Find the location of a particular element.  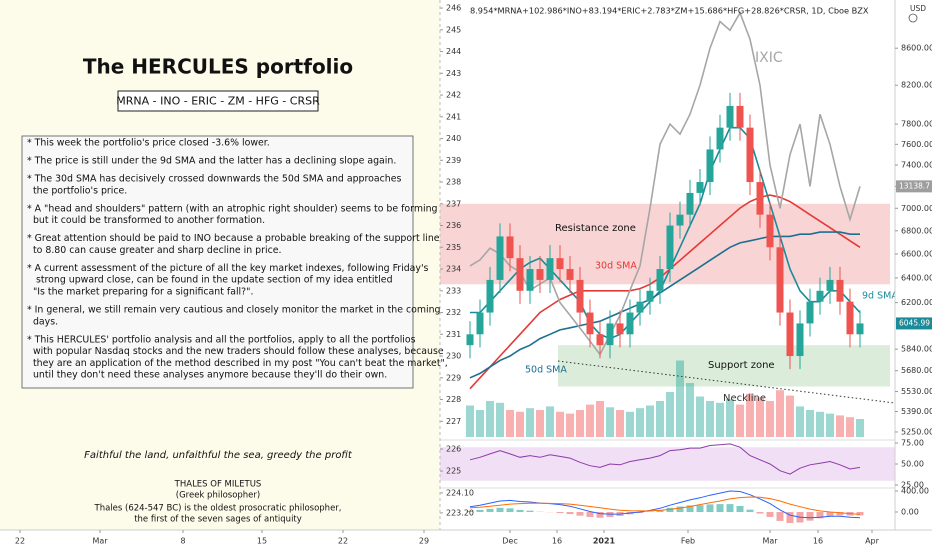

y2-tick-label: 25.00 is located at coordinates (912, 484).